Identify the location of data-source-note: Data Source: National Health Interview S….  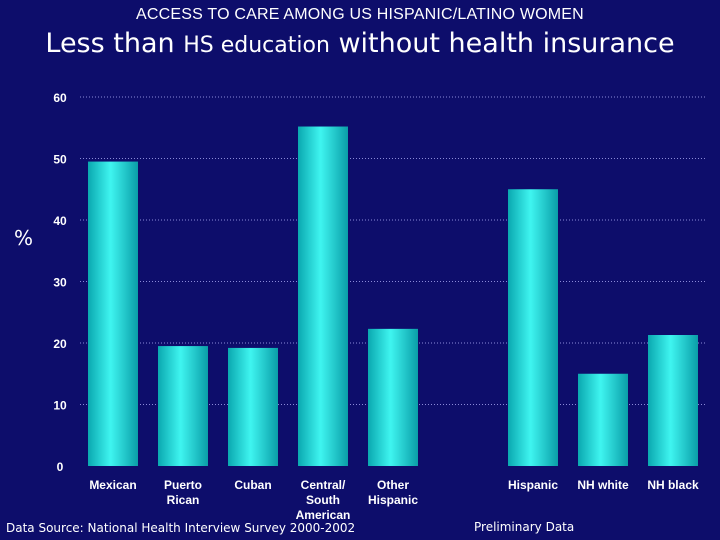
(181, 528).